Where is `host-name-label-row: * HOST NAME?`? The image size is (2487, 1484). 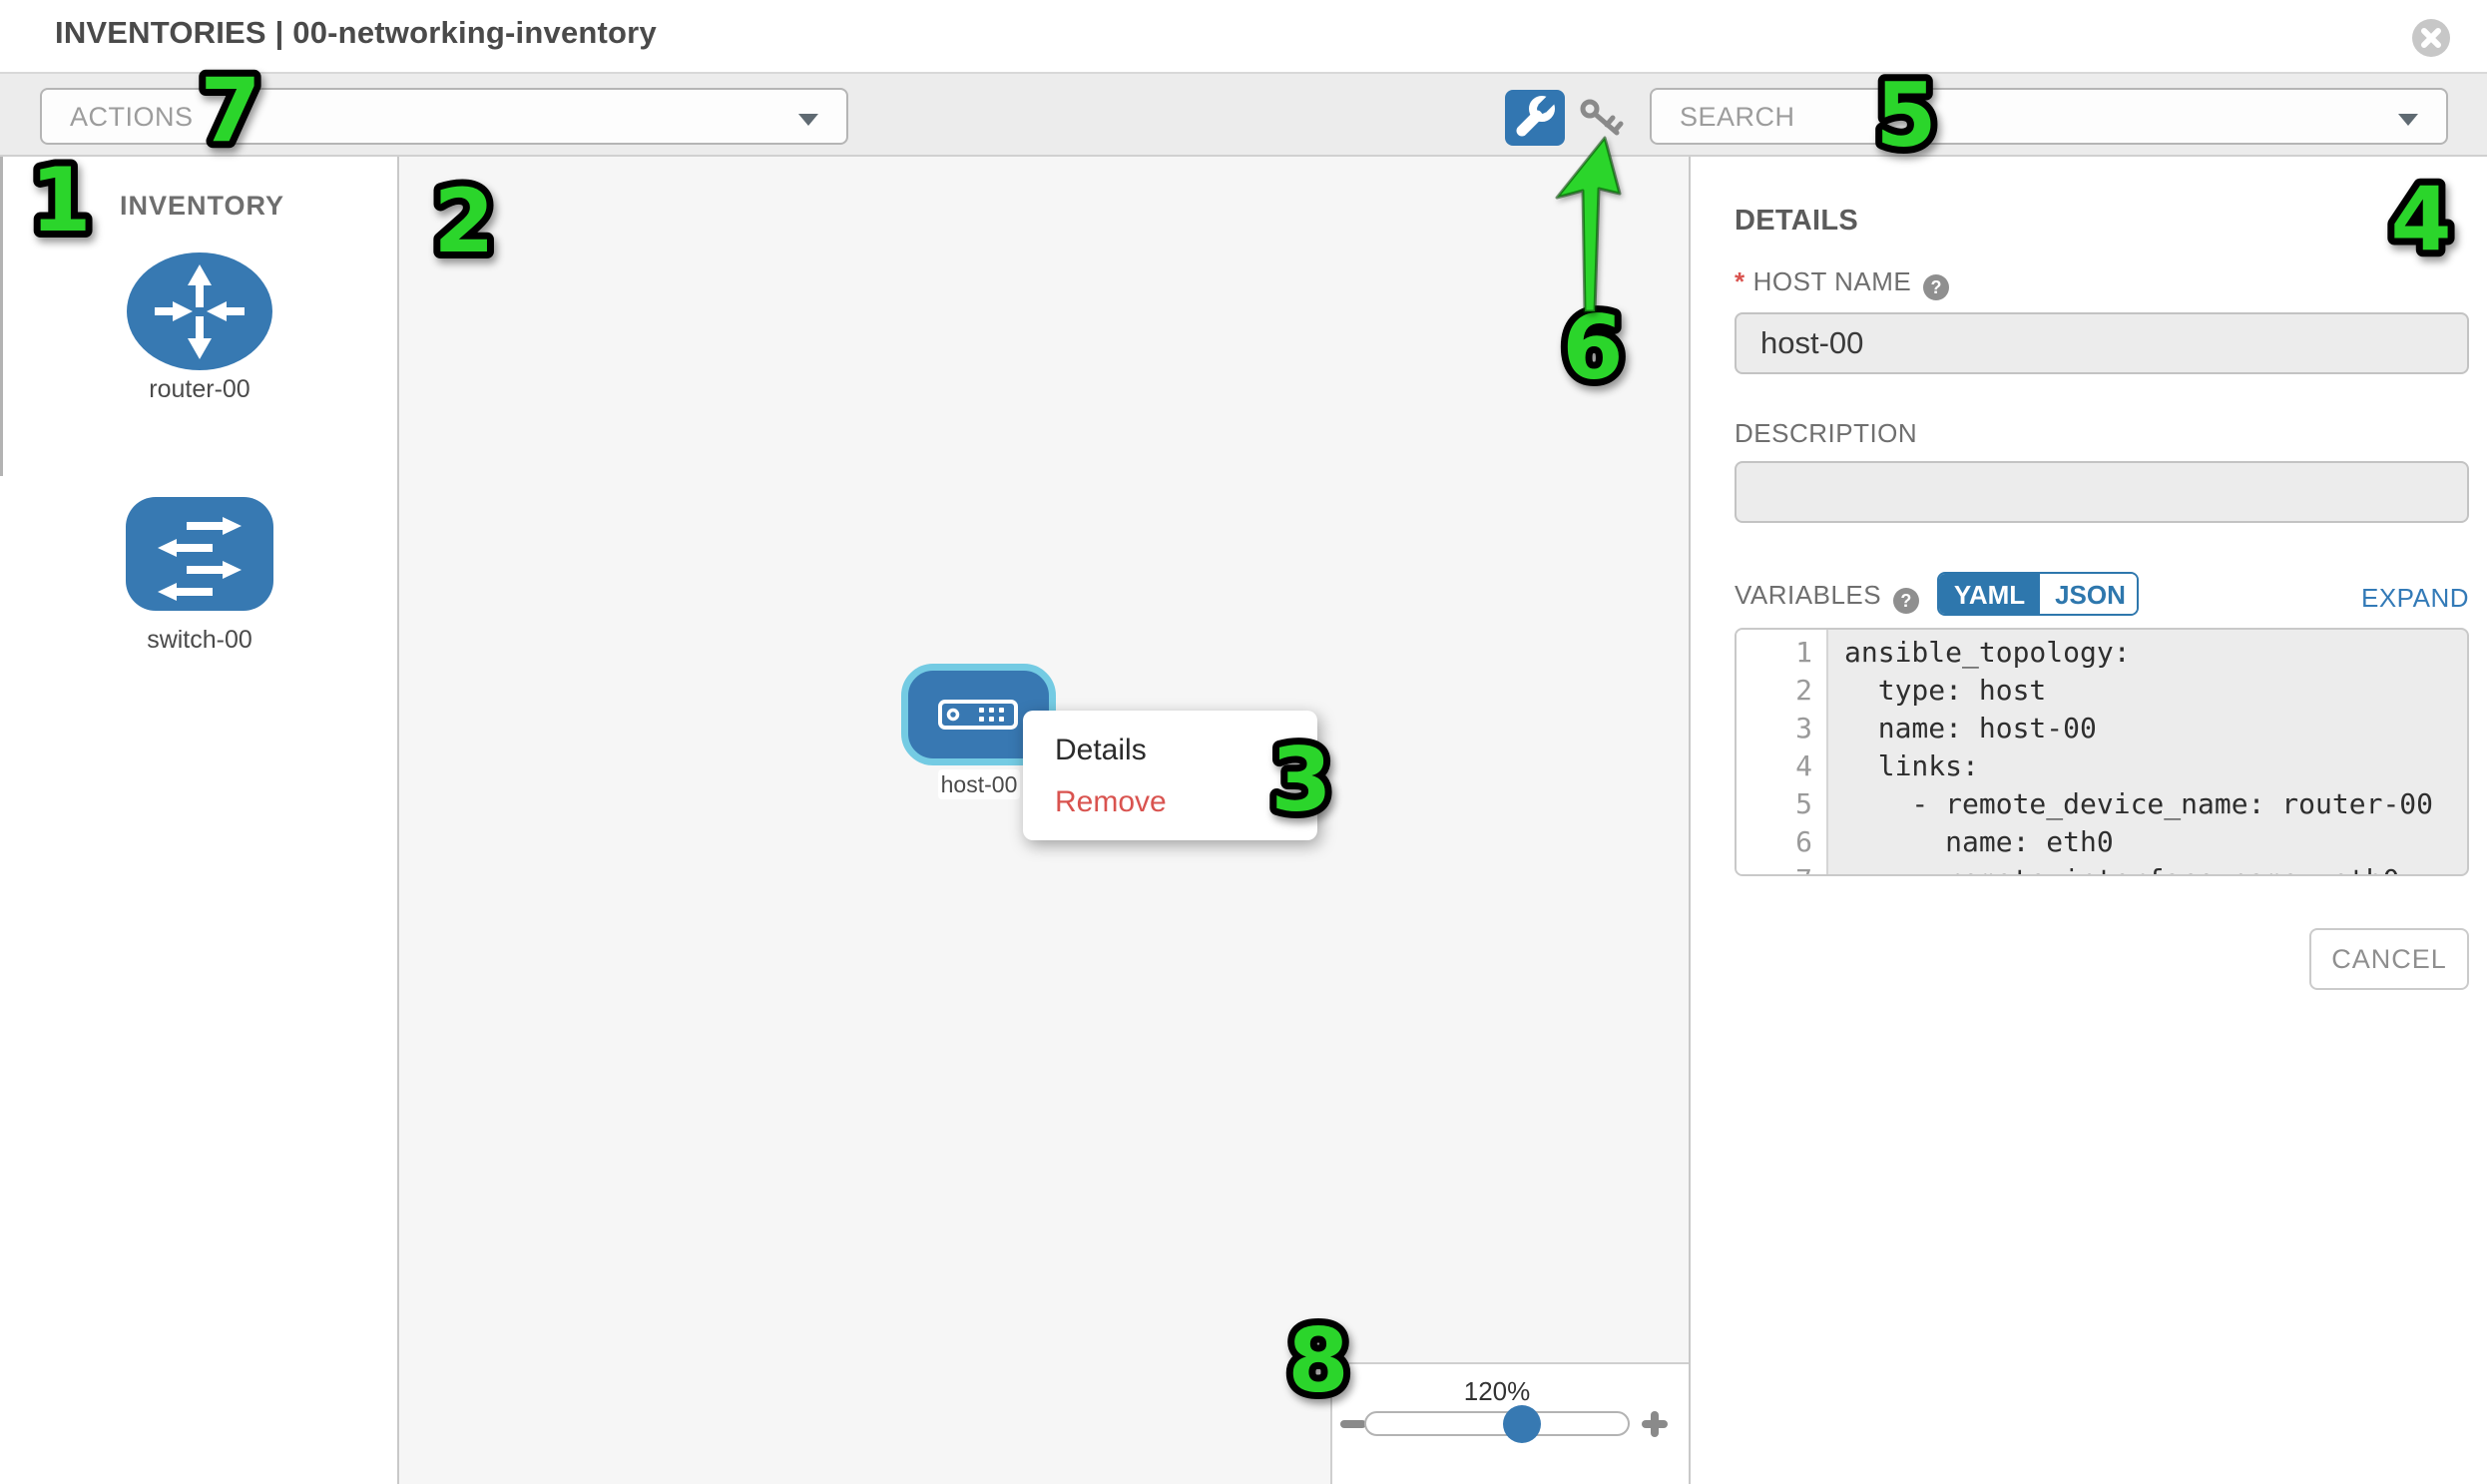 host-name-label-row: * HOST NAME? is located at coordinates (1843, 283).